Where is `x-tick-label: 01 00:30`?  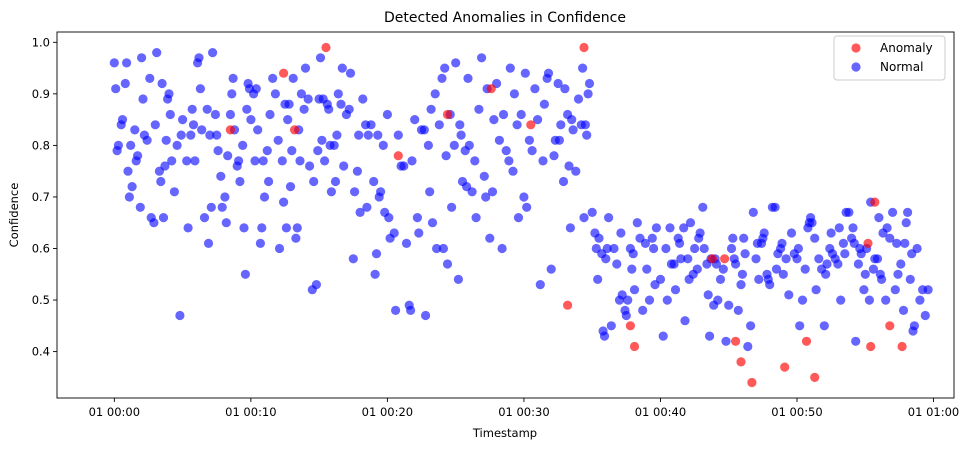 x-tick-label: 01 00:30 is located at coordinates (523, 412).